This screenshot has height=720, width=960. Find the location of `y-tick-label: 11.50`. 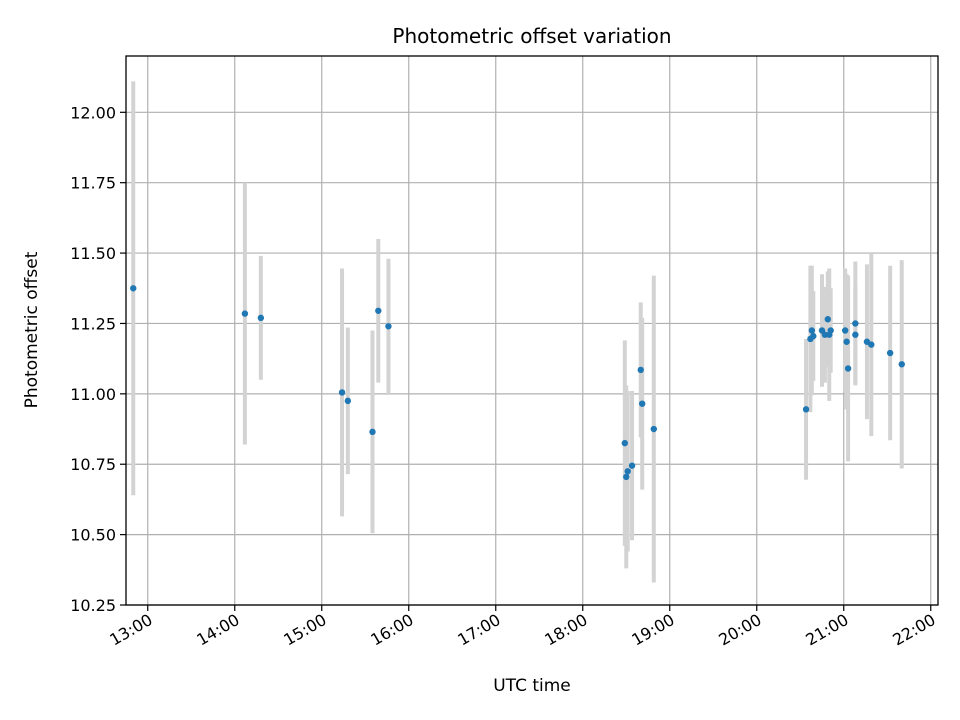

y-tick-label: 11.50 is located at coordinates (93, 253).